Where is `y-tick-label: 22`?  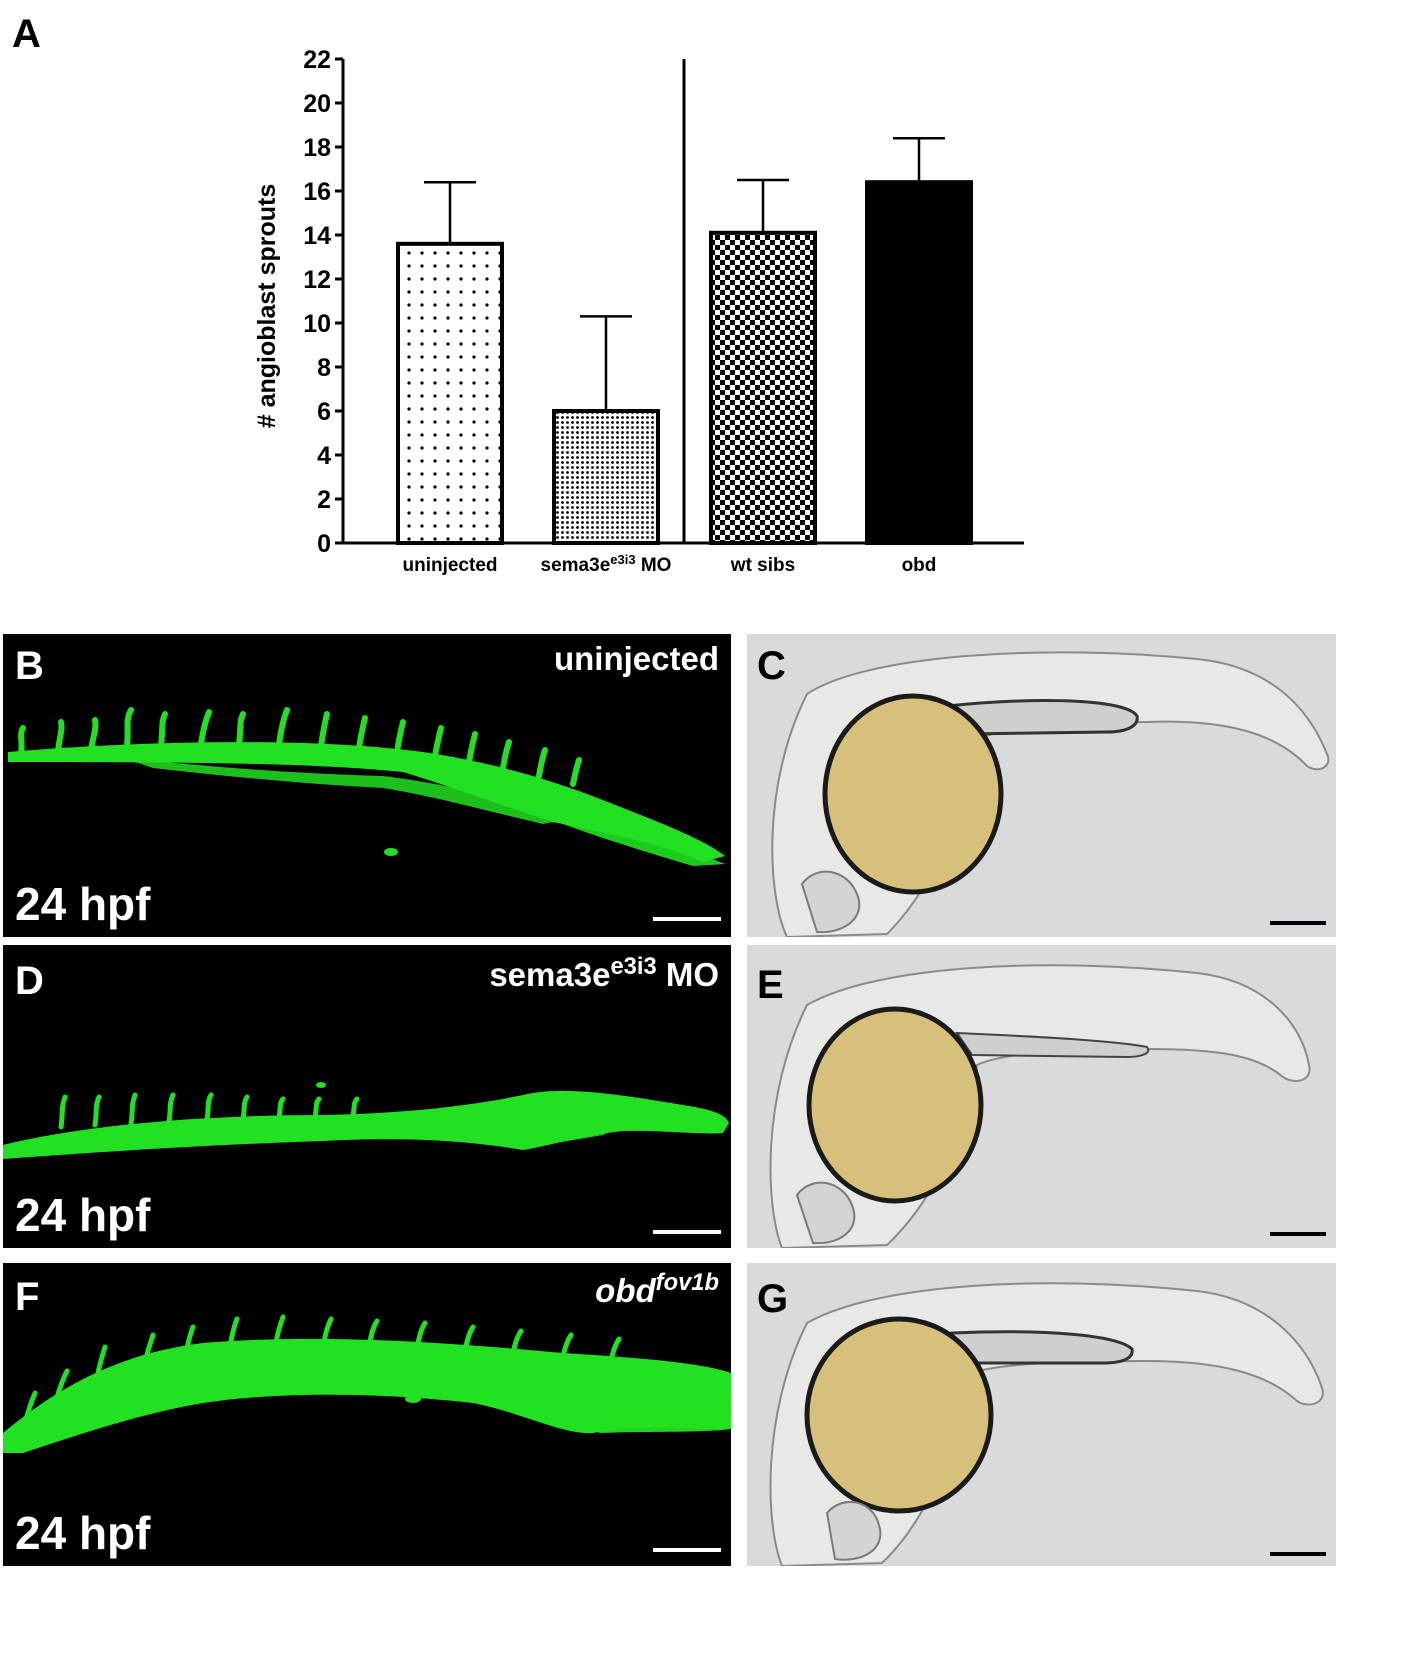 y-tick-label: 22 is located at coordinates (317, 60).